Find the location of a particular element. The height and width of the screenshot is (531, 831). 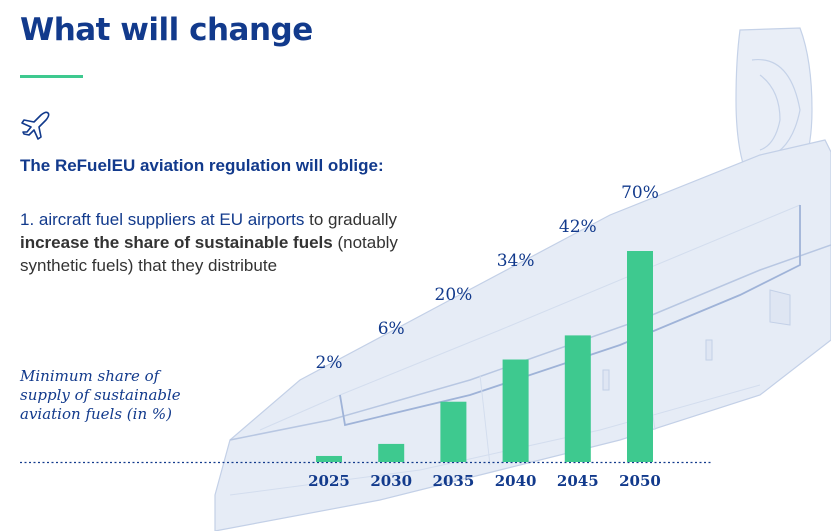

year-tick-label: 2035 is located at coordinates (454, 481).